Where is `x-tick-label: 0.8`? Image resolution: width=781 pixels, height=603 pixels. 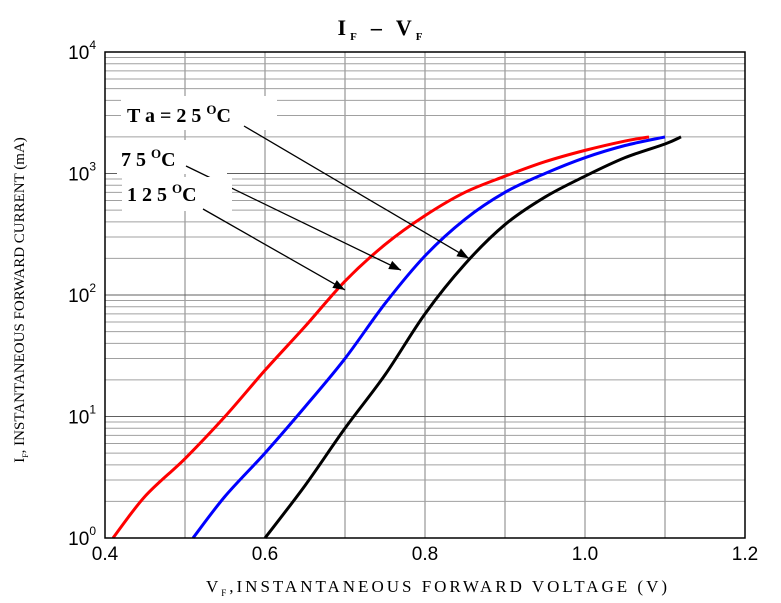 x-tick-label: 0.8 is located at coordinates (425, 554).